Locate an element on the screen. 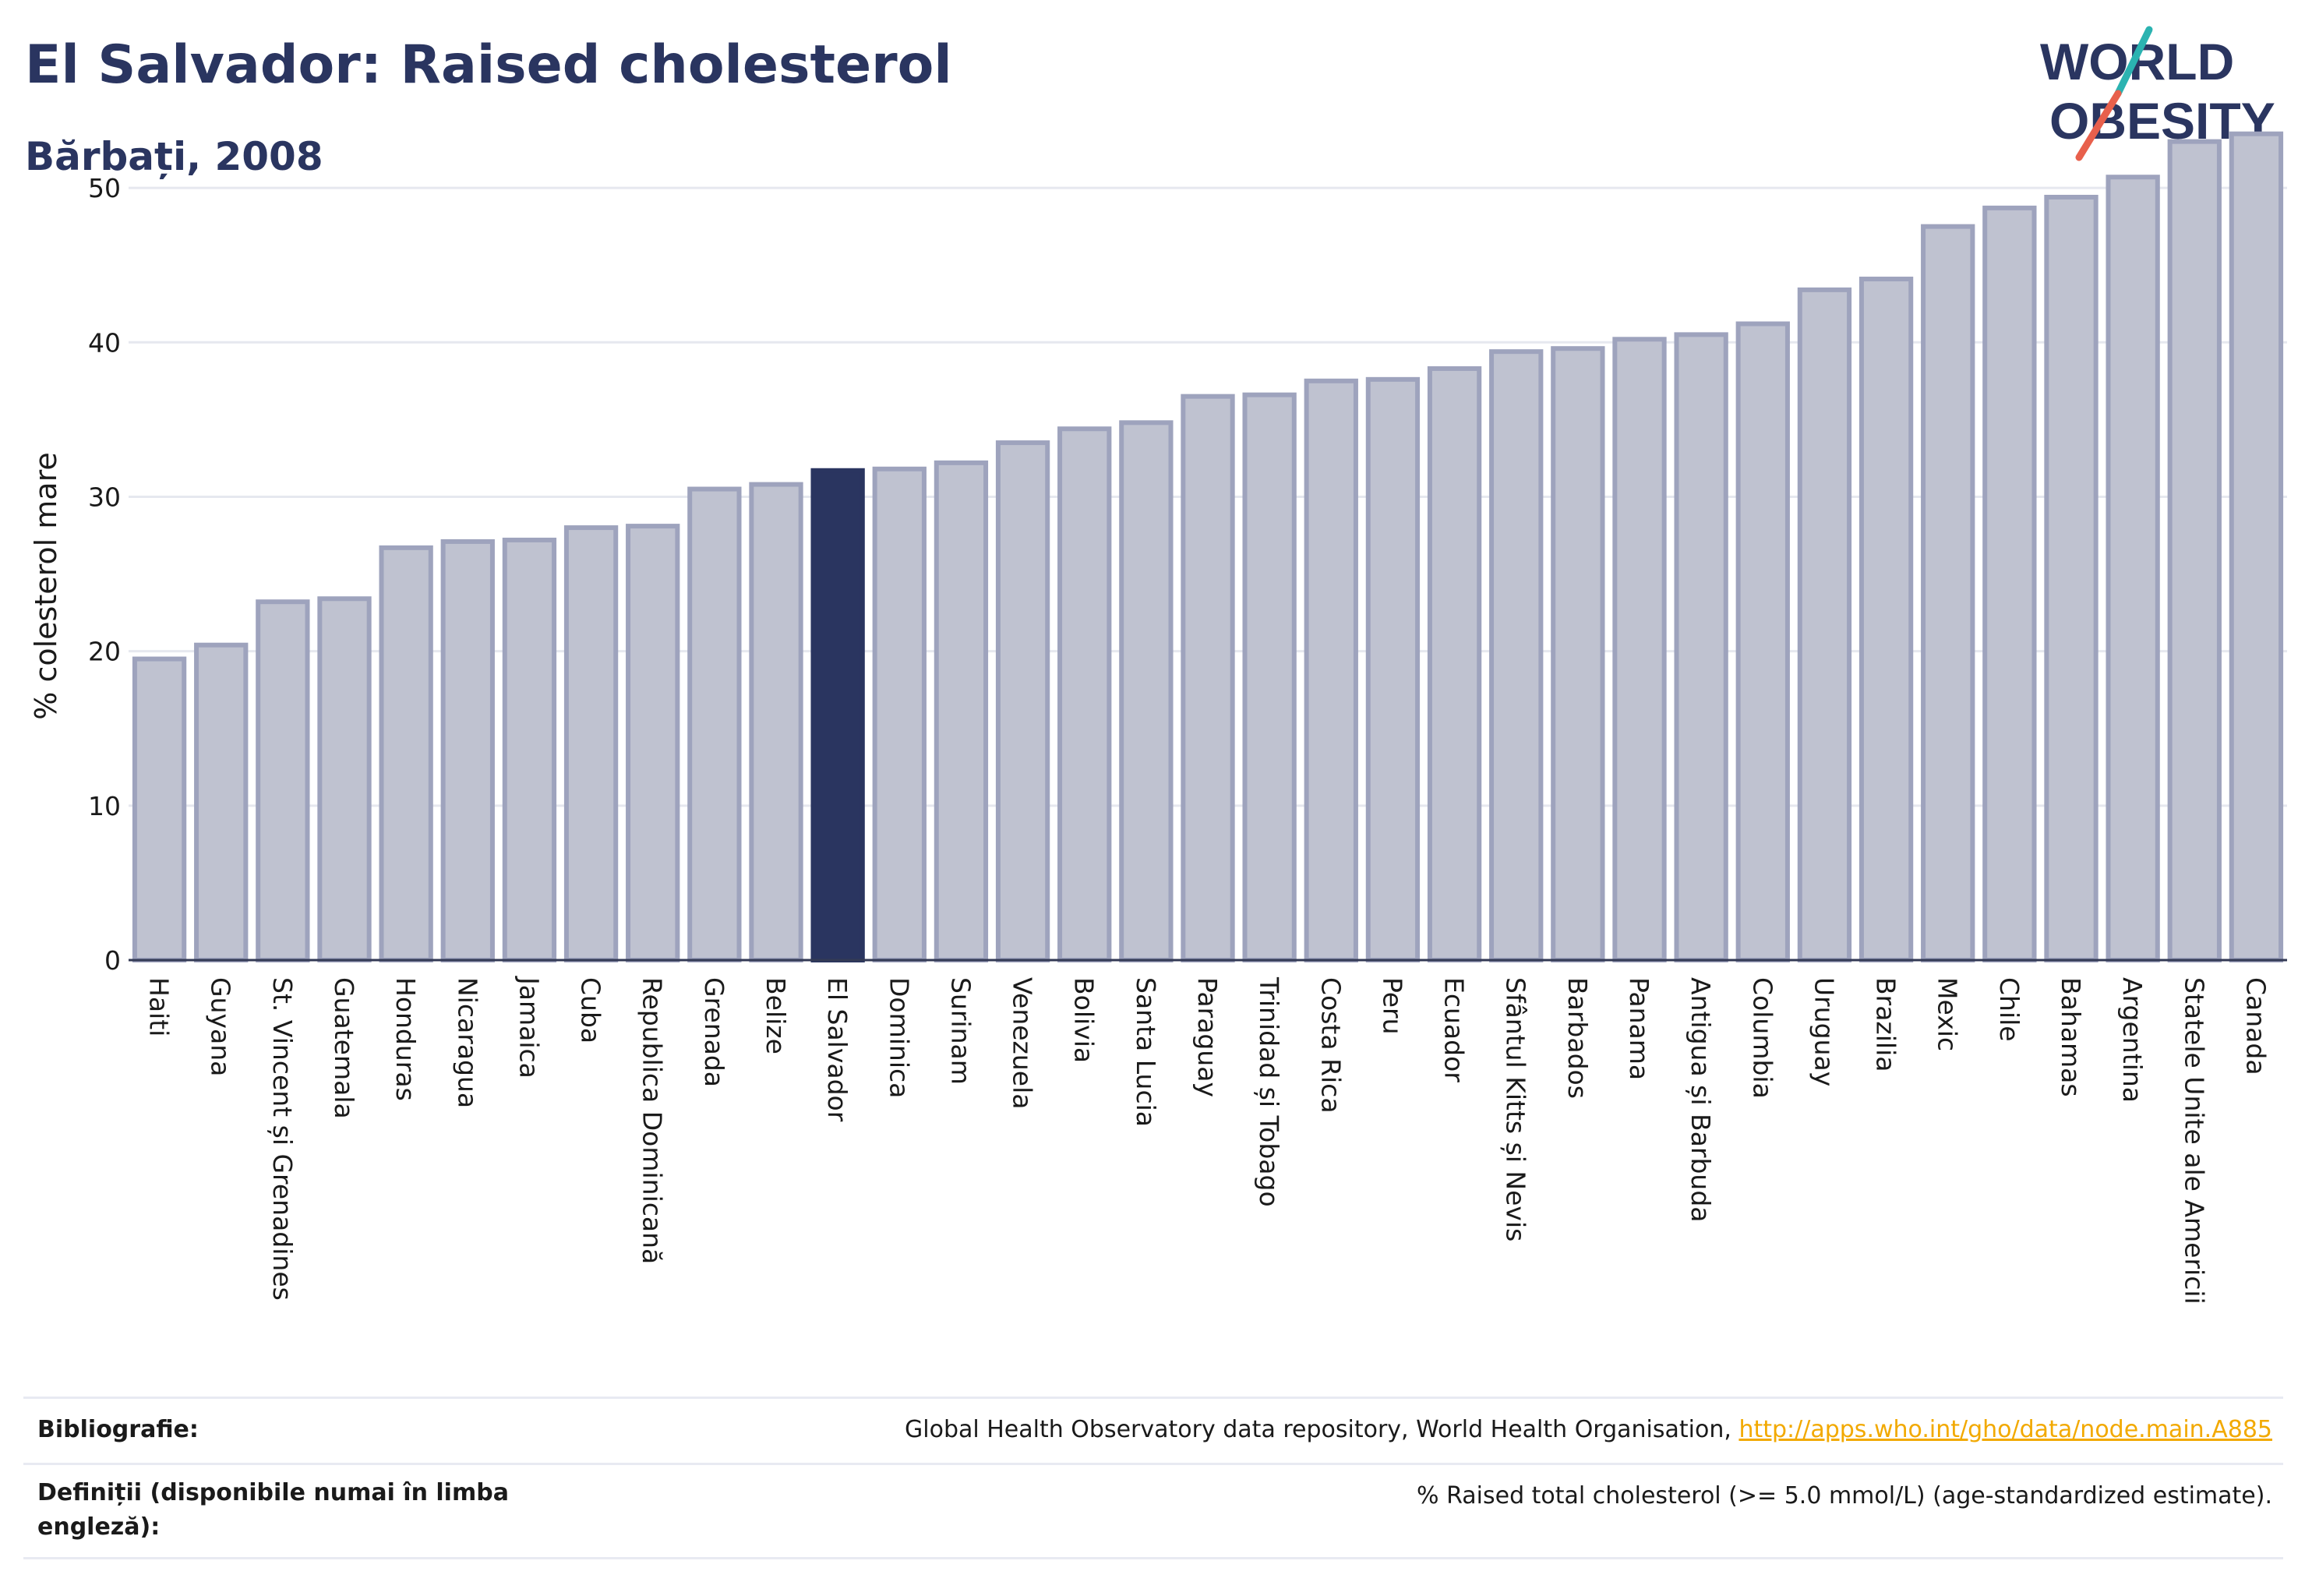  bar-grenada is located at coordinates (714, 724).